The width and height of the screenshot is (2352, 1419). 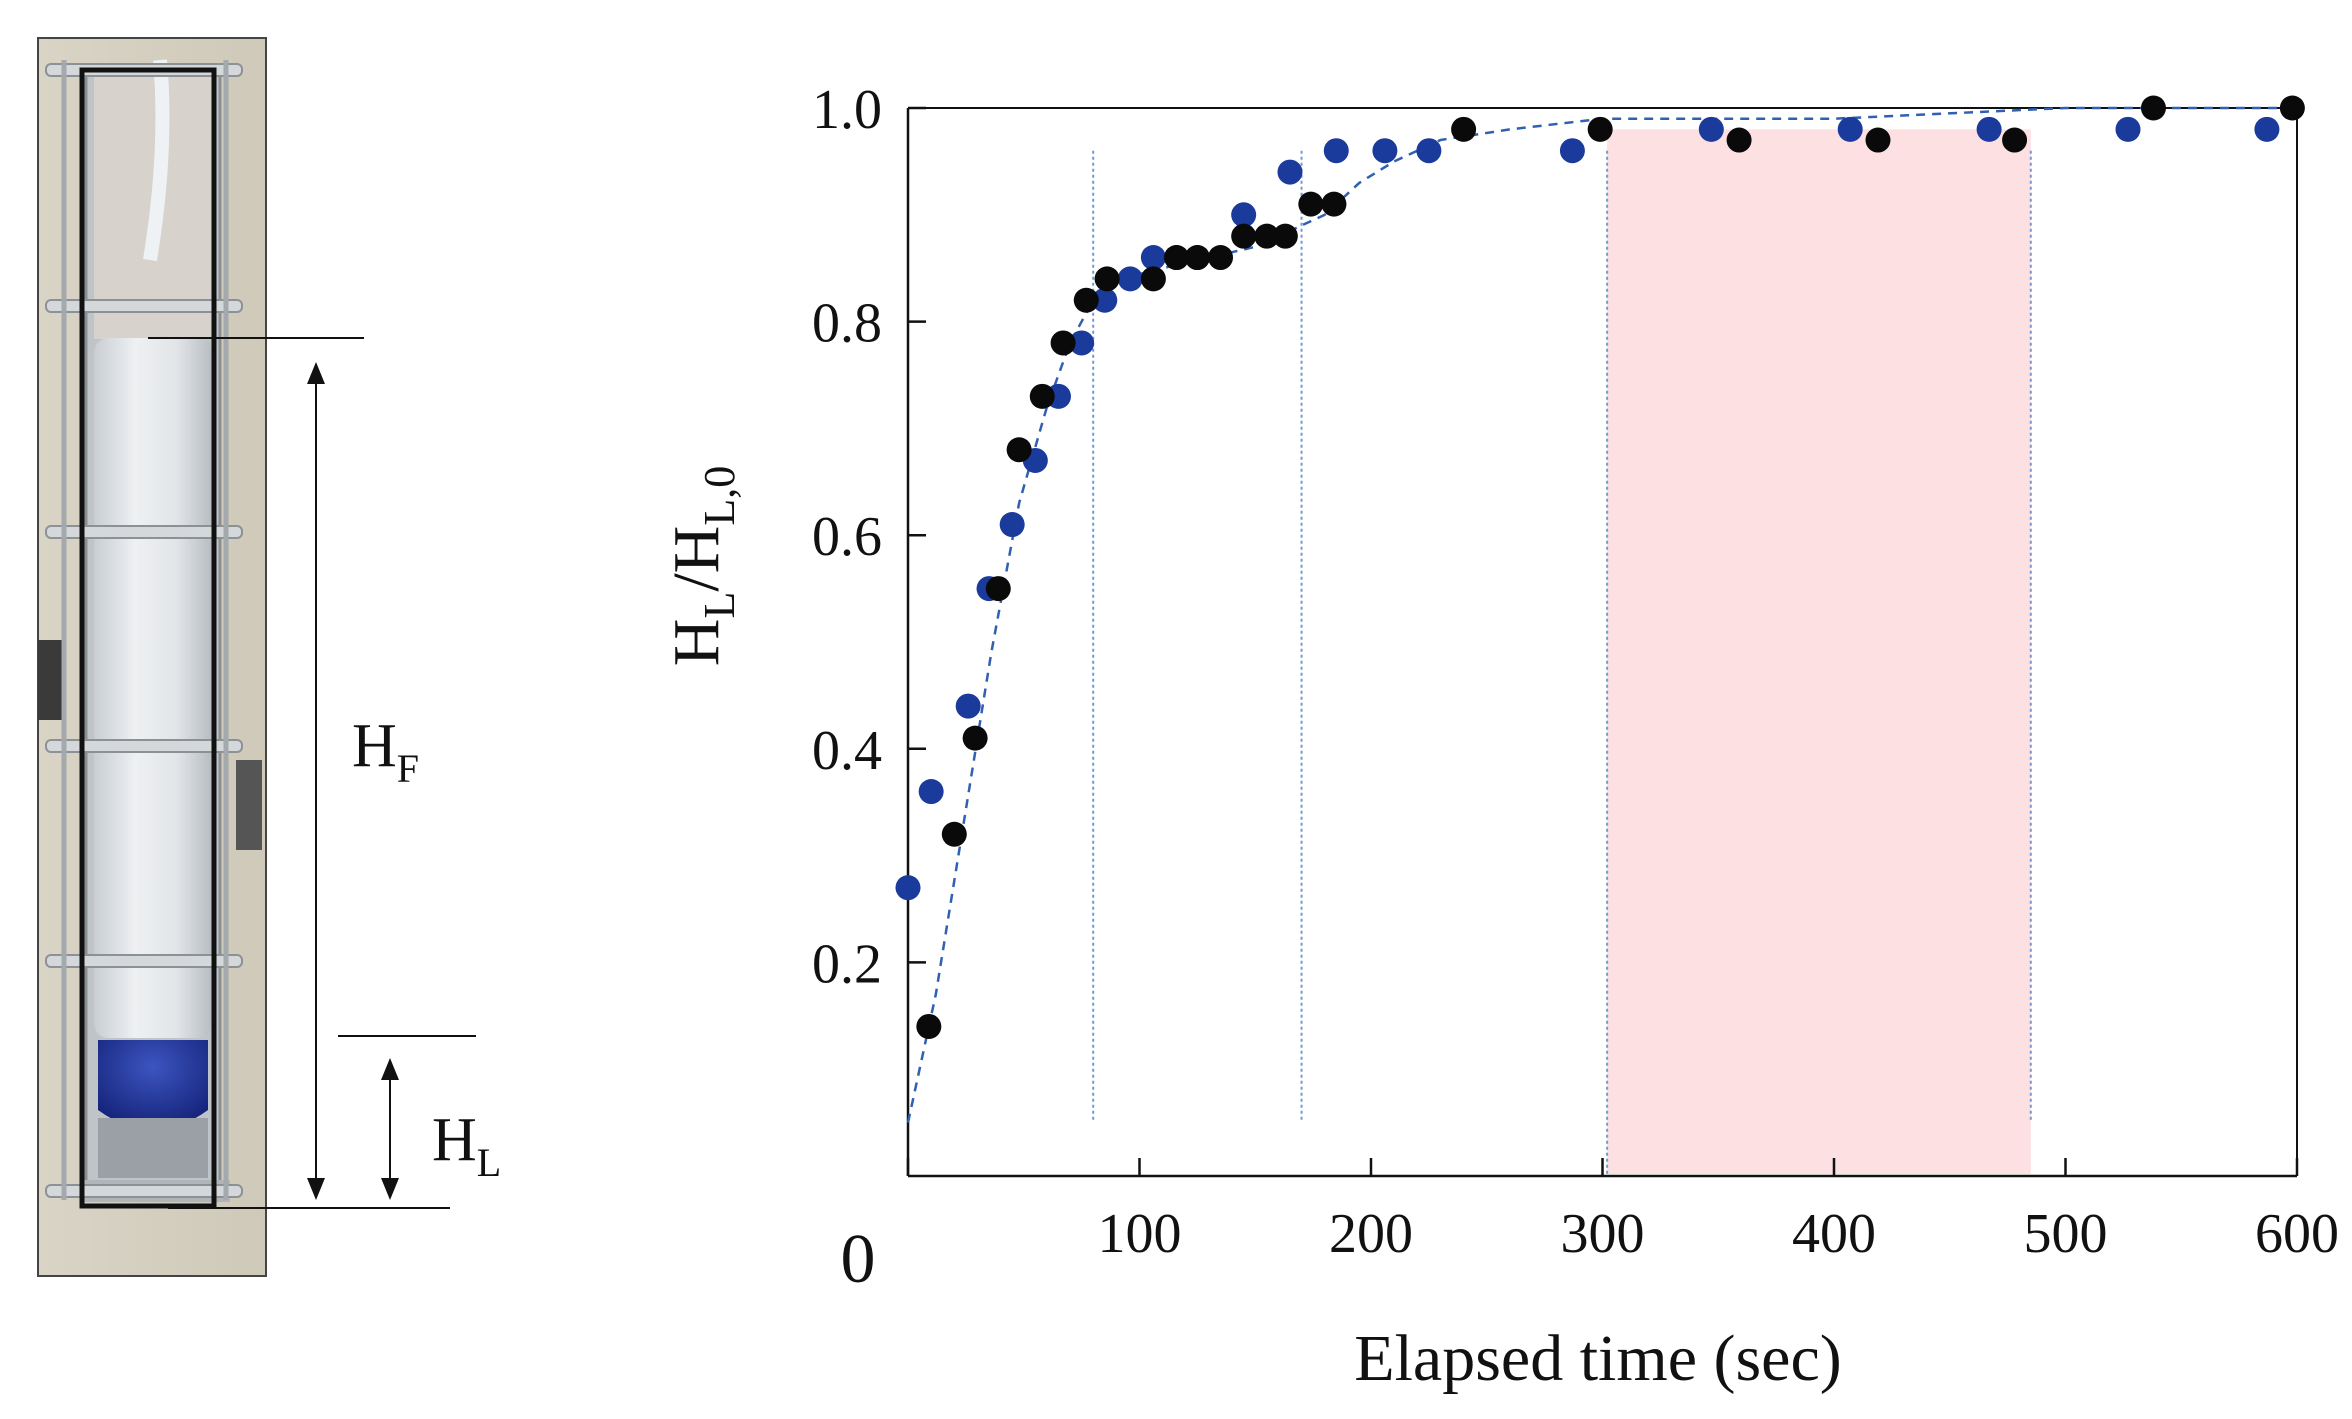 What do you see at coordinates (156, 160) in the screenshot?
I see `tube` at bounding box center [156, 160].